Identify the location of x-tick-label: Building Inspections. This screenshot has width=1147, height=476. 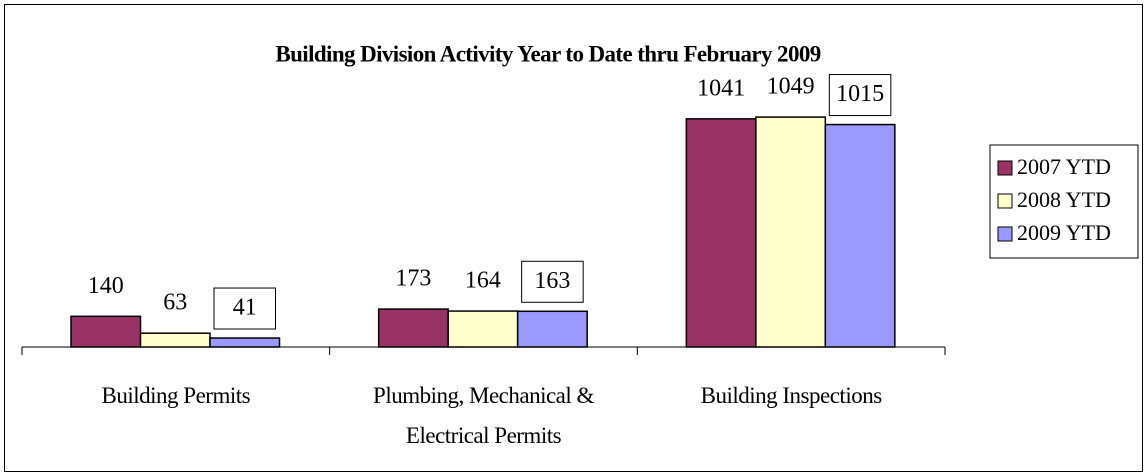
(791, 395).